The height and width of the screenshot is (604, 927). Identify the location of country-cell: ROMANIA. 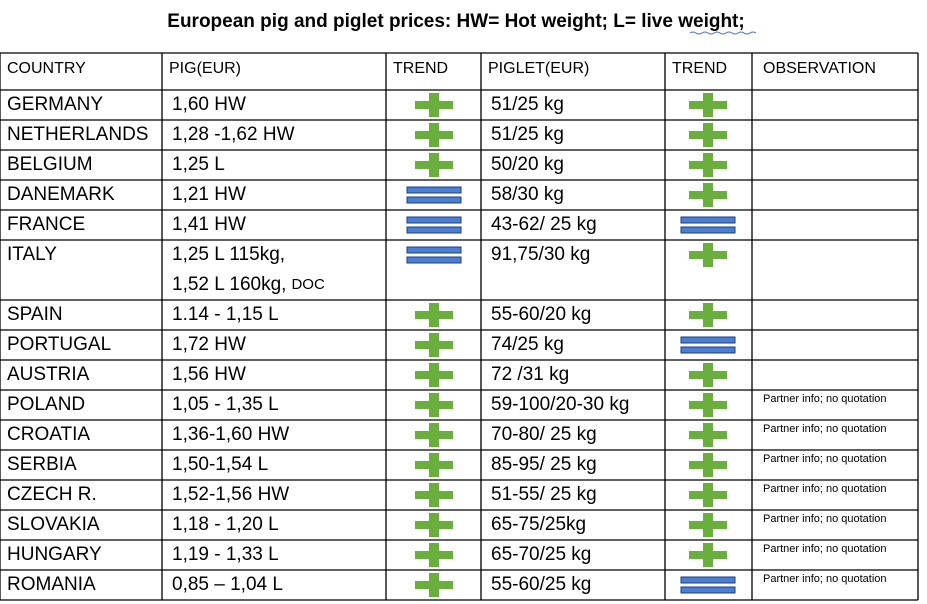
(51, 584).